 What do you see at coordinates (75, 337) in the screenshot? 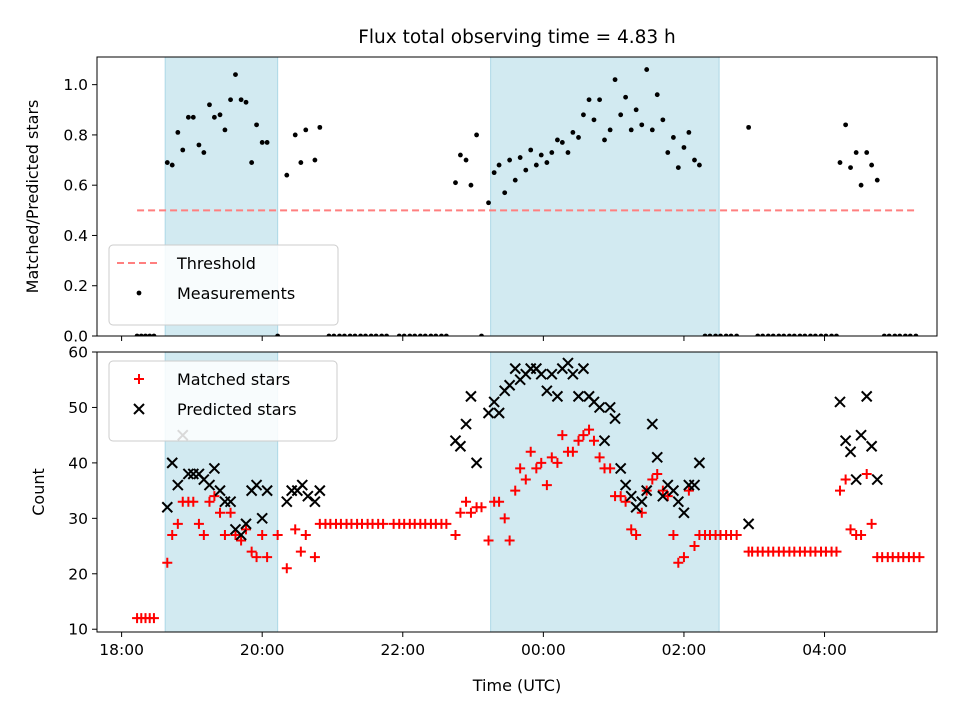
I see `ratio-y-tick-label-1: 0.0` at bounding box center [75, 337].